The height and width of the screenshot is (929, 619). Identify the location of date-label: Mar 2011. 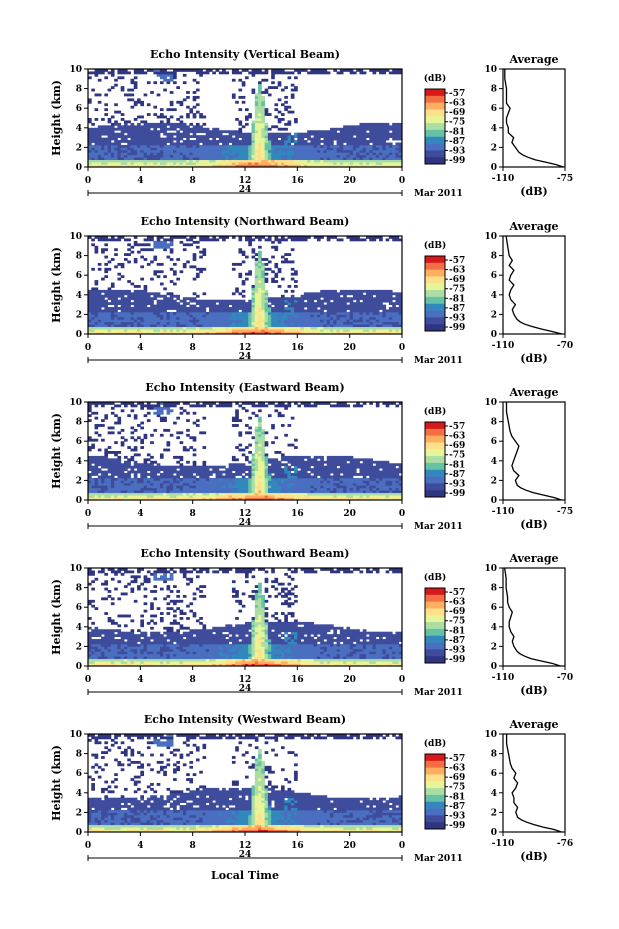
(438, 194).